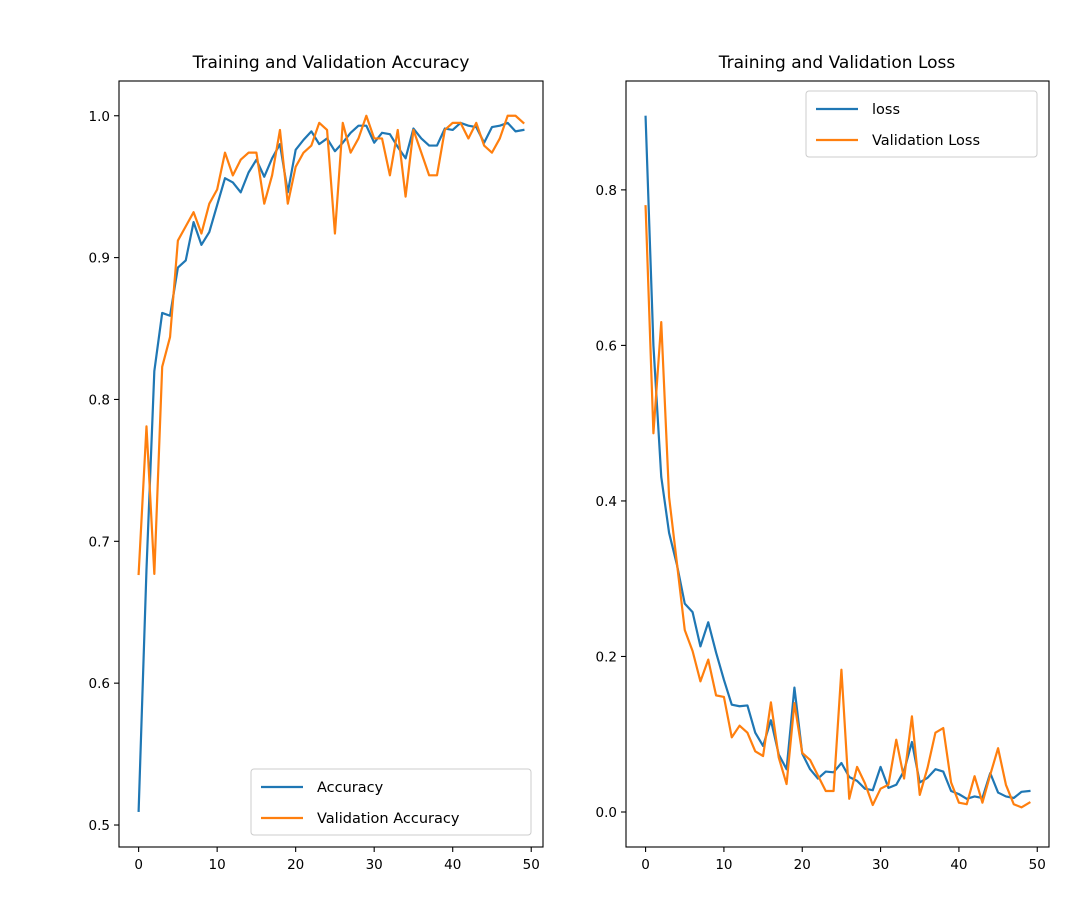  Describe the element at coordinates (606, 346) in the screenshot. I see `loss-y-tick-label: 0.6` at that location.